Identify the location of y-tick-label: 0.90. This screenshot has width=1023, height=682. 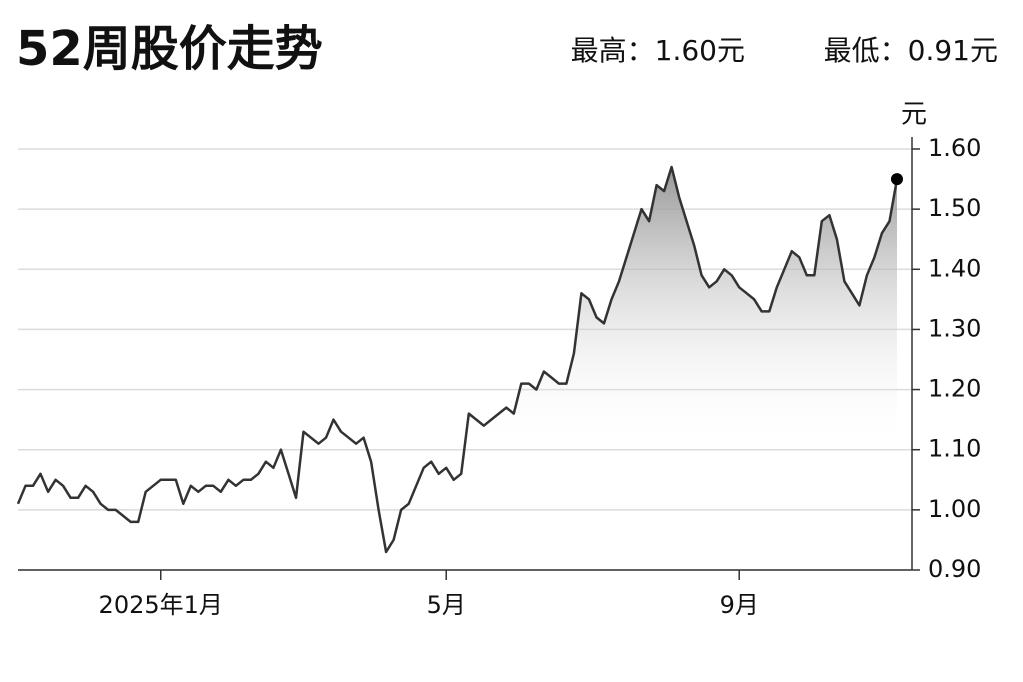
(954, 569).